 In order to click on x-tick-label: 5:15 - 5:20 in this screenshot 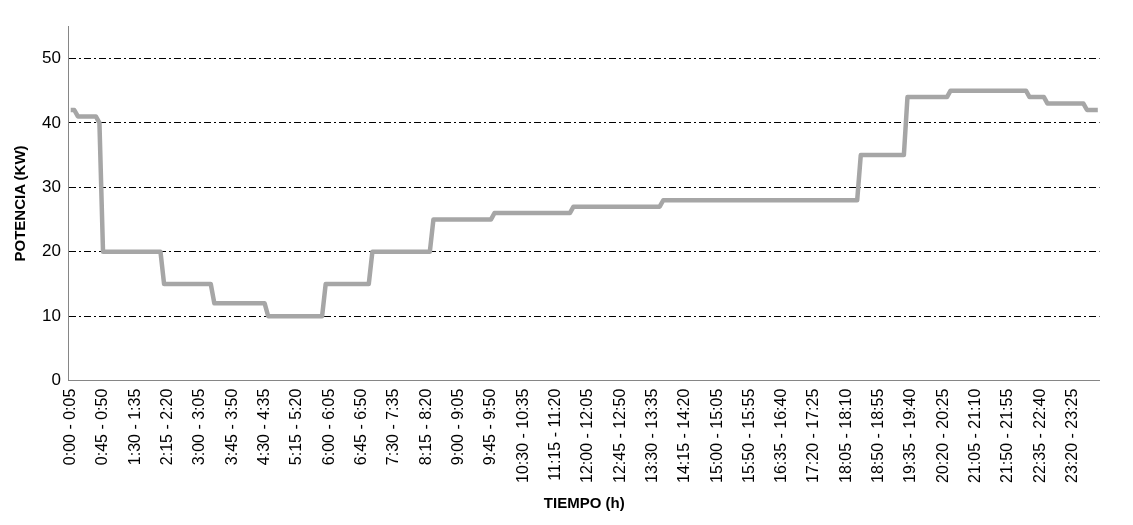, I will do `click(296, 427)`.